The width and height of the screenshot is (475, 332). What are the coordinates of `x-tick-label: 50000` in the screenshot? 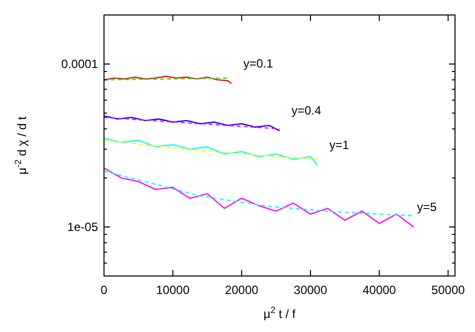 It's located at (448, 290).